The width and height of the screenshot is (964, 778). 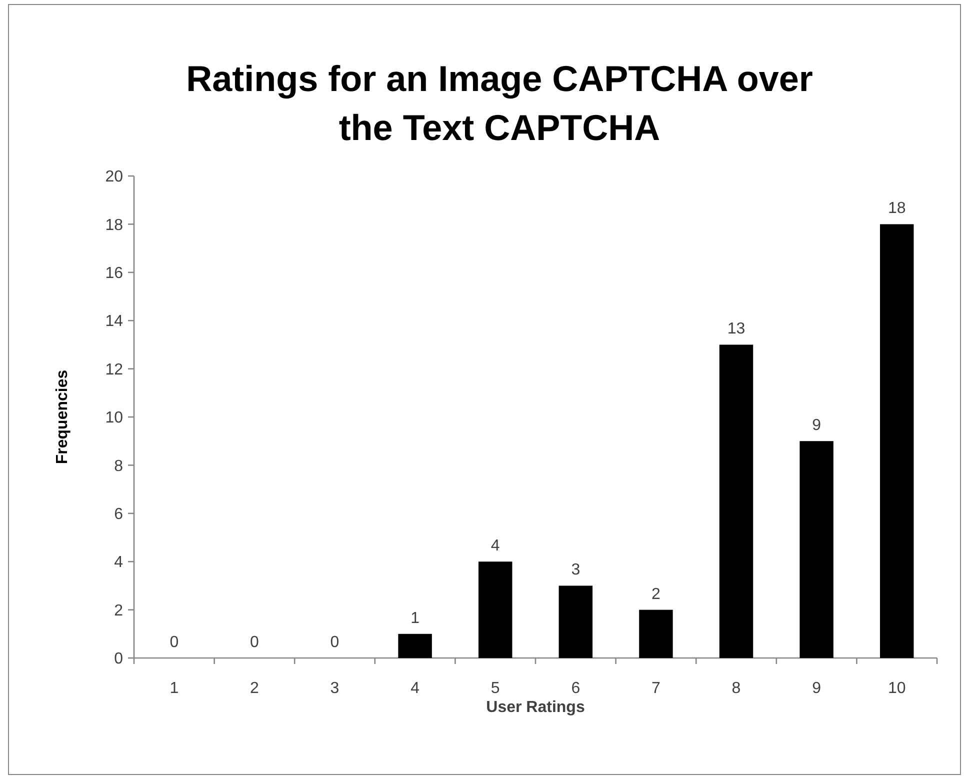 What do you see at coordinates (114, 418) in the screenshot?
I see `y-tick-label: 10` at bounding box center [114, 418].